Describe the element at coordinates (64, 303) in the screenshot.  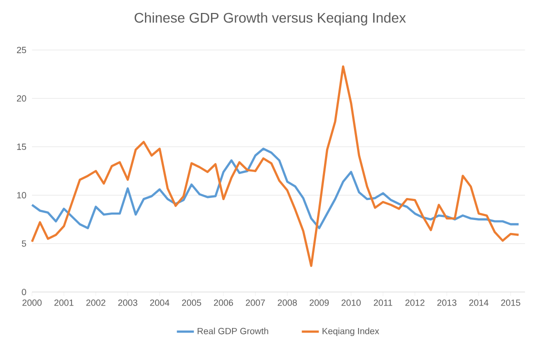
I see `x-tick-label: 2001` at that location.